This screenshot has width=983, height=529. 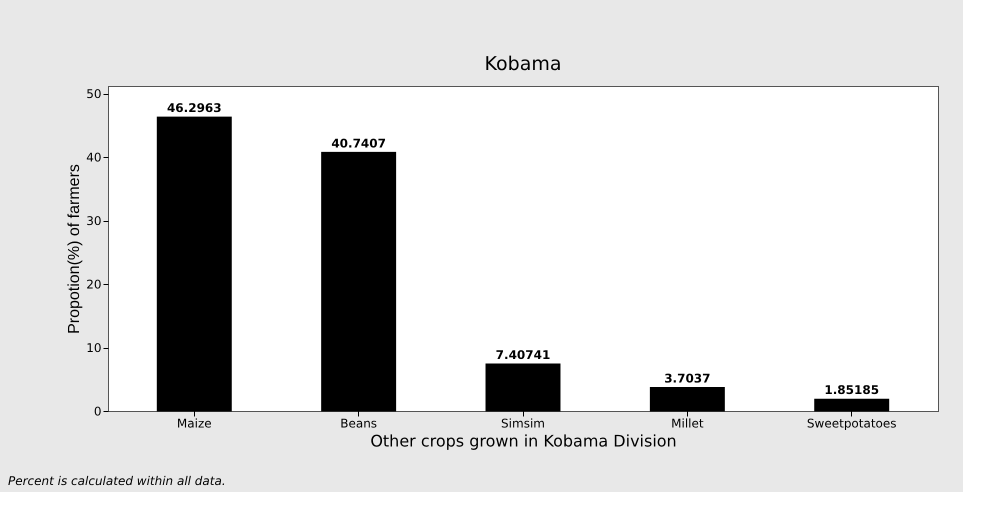 I want to click on x-tick-label: Simsim, so click(x=523, y=423).